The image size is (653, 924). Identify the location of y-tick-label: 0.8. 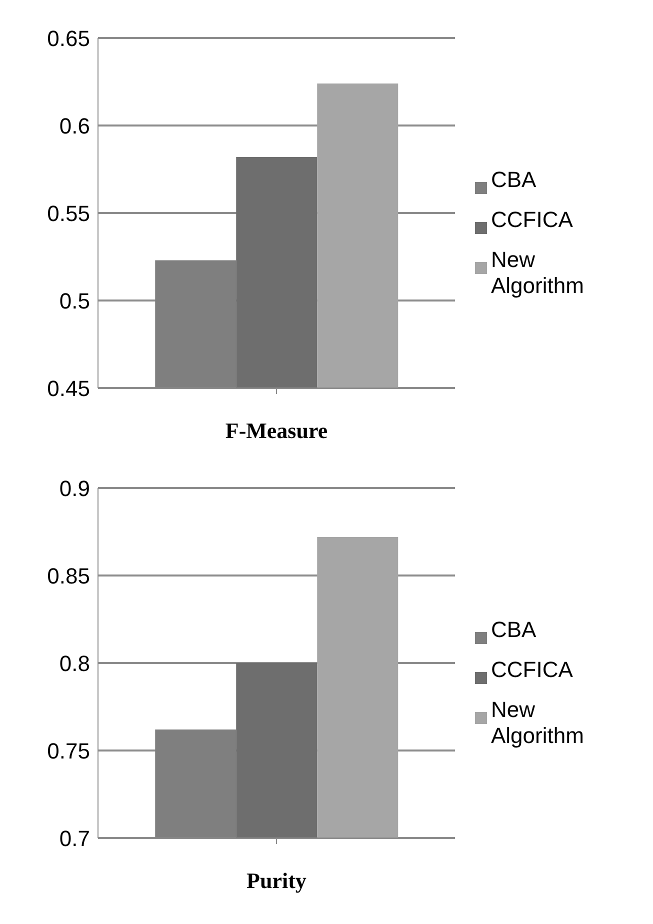
(74, 663).